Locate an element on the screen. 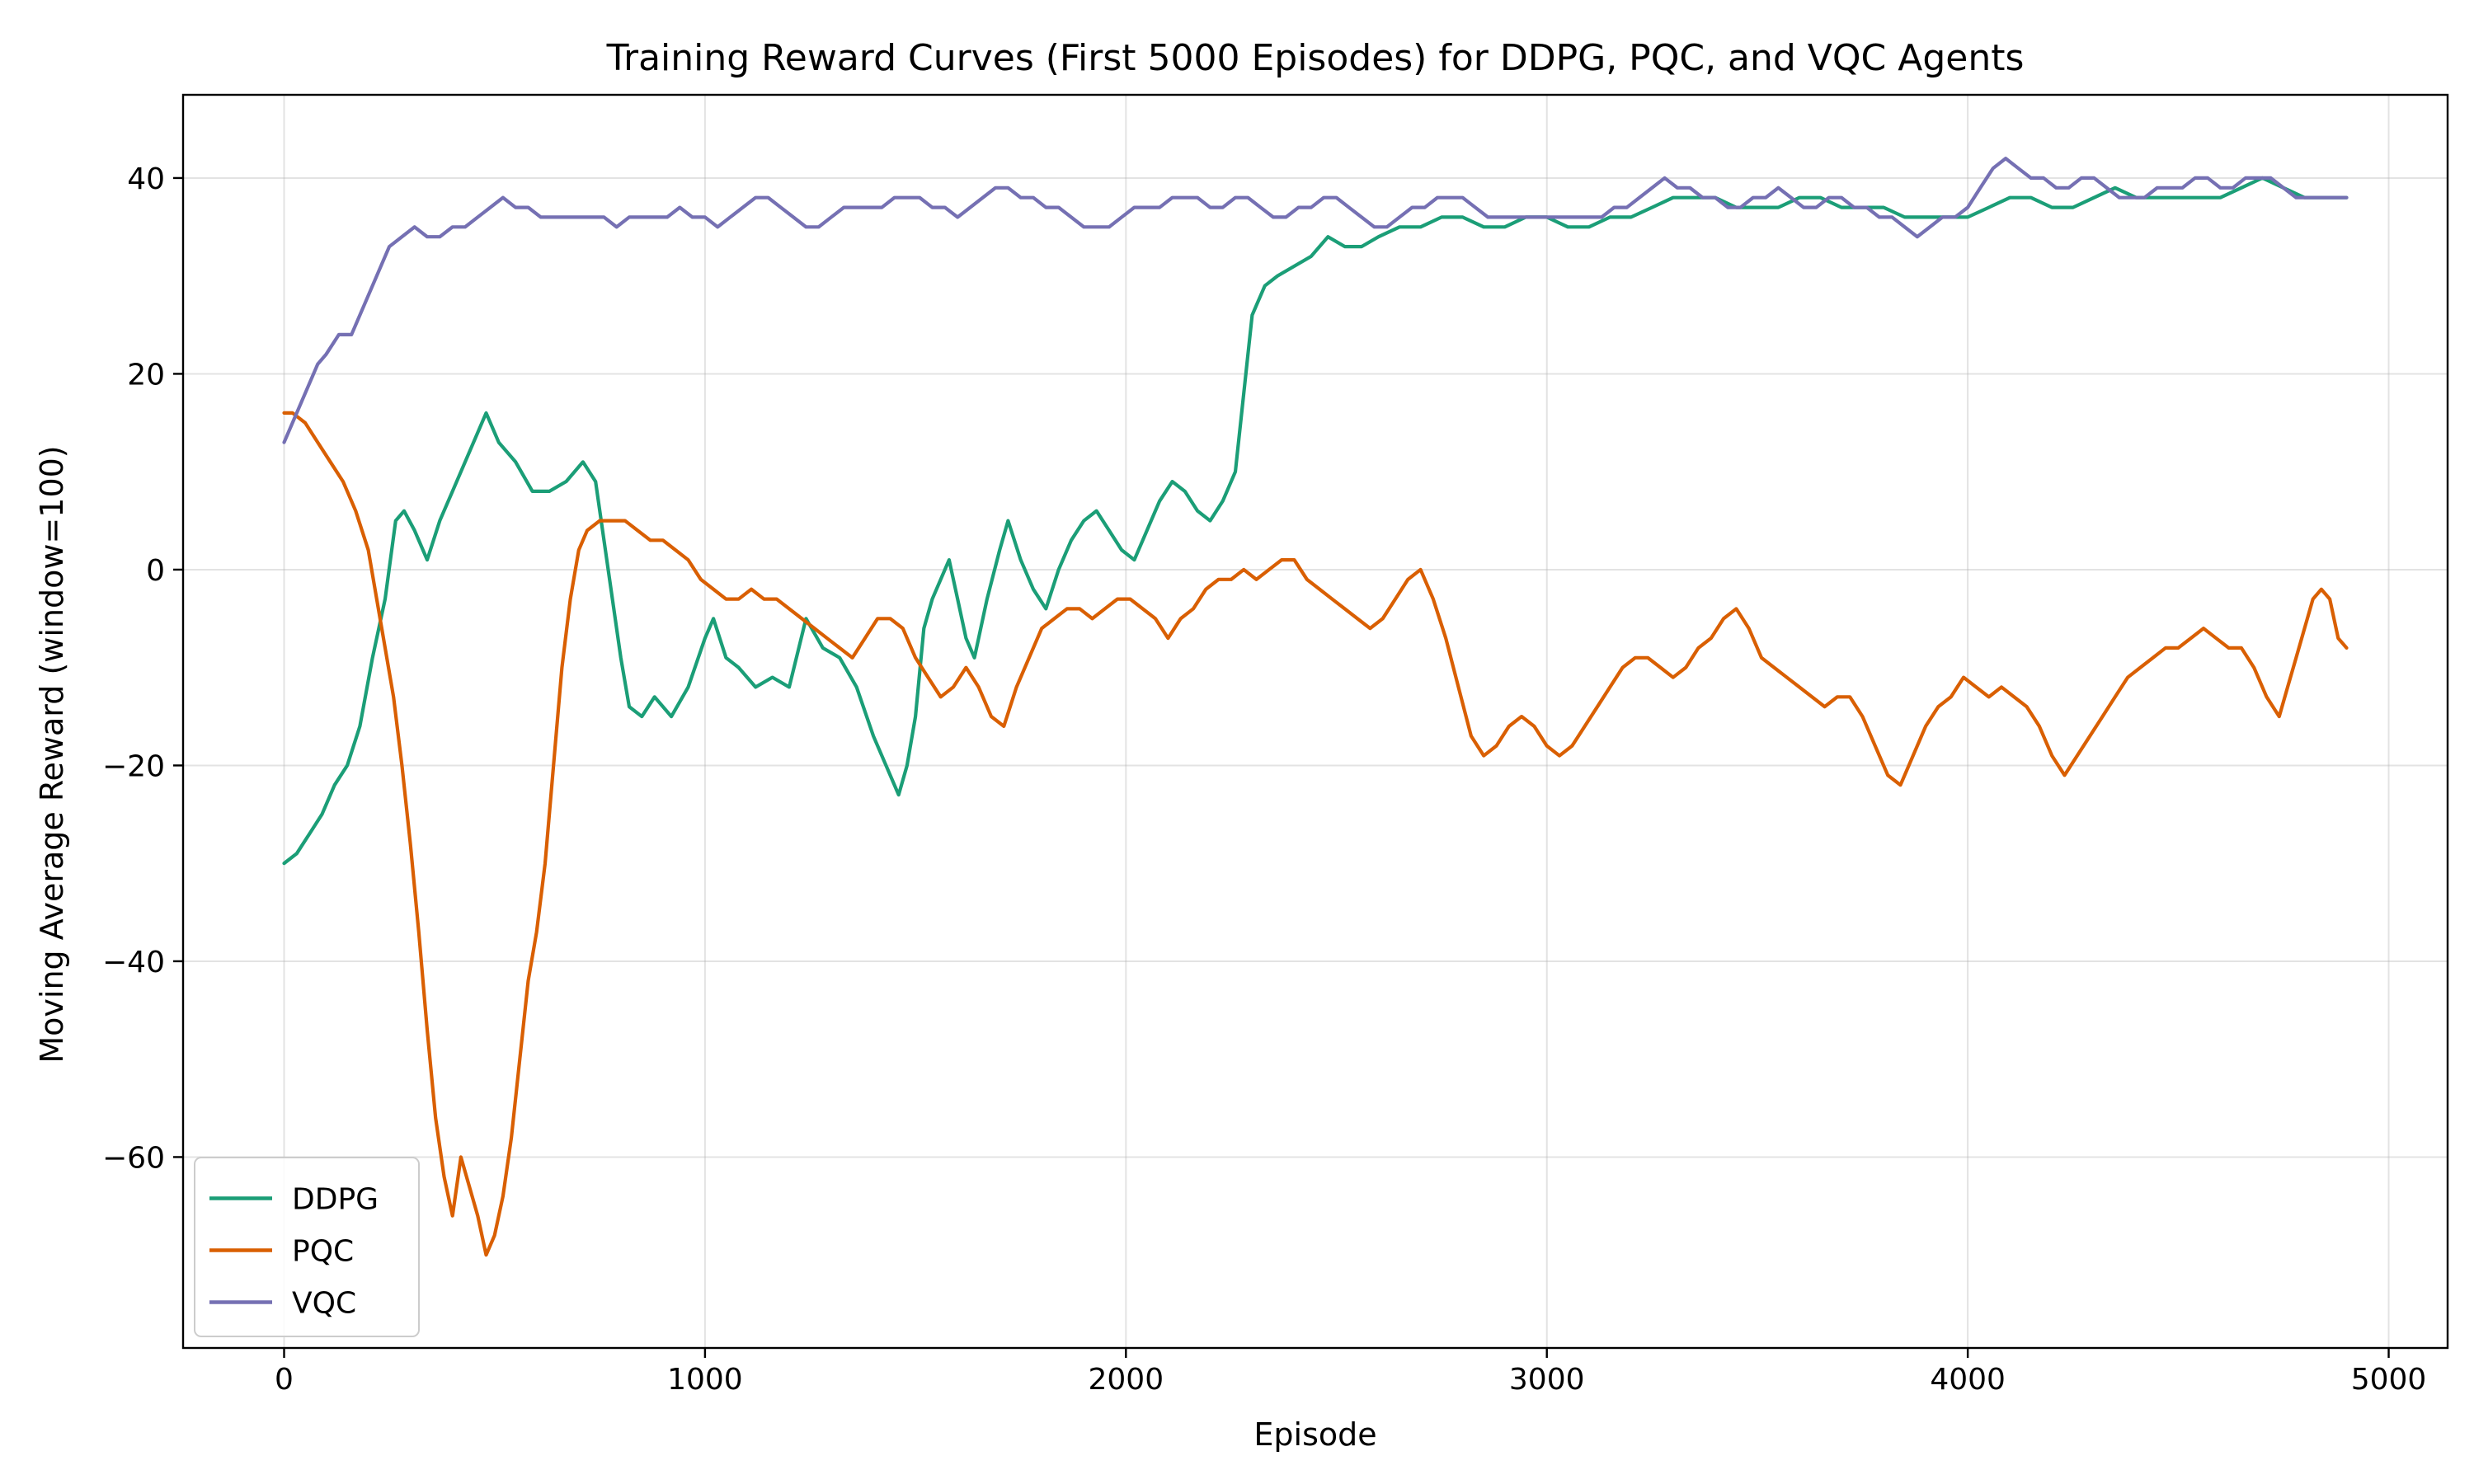 The width and height of the screenshot is (2474, 1484). x-tick-label: 4000 is located at coordinates (1968, 1380).